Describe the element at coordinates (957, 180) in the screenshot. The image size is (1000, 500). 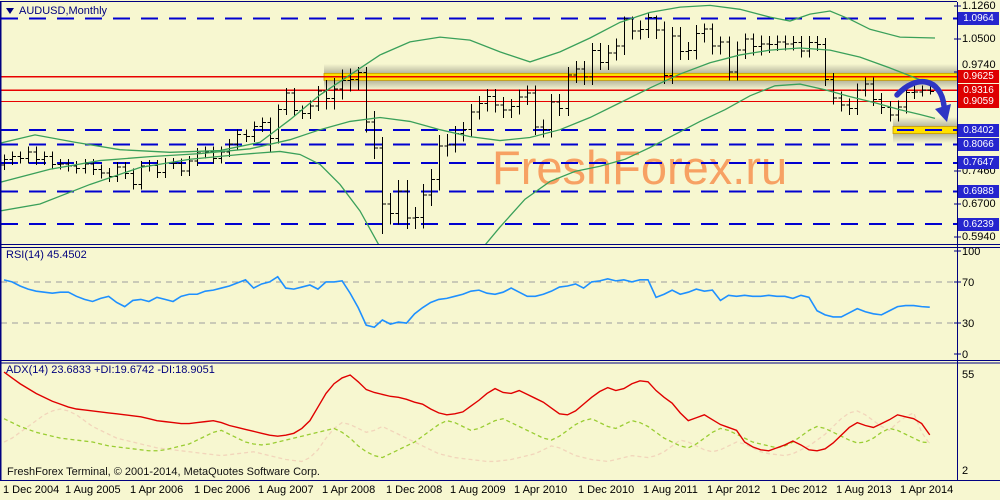
I see `axis-tick-marks` at that location.